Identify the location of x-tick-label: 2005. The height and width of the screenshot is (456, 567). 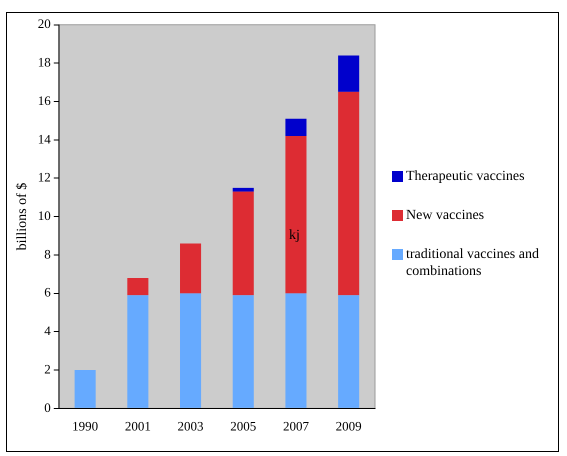
(243, 426).